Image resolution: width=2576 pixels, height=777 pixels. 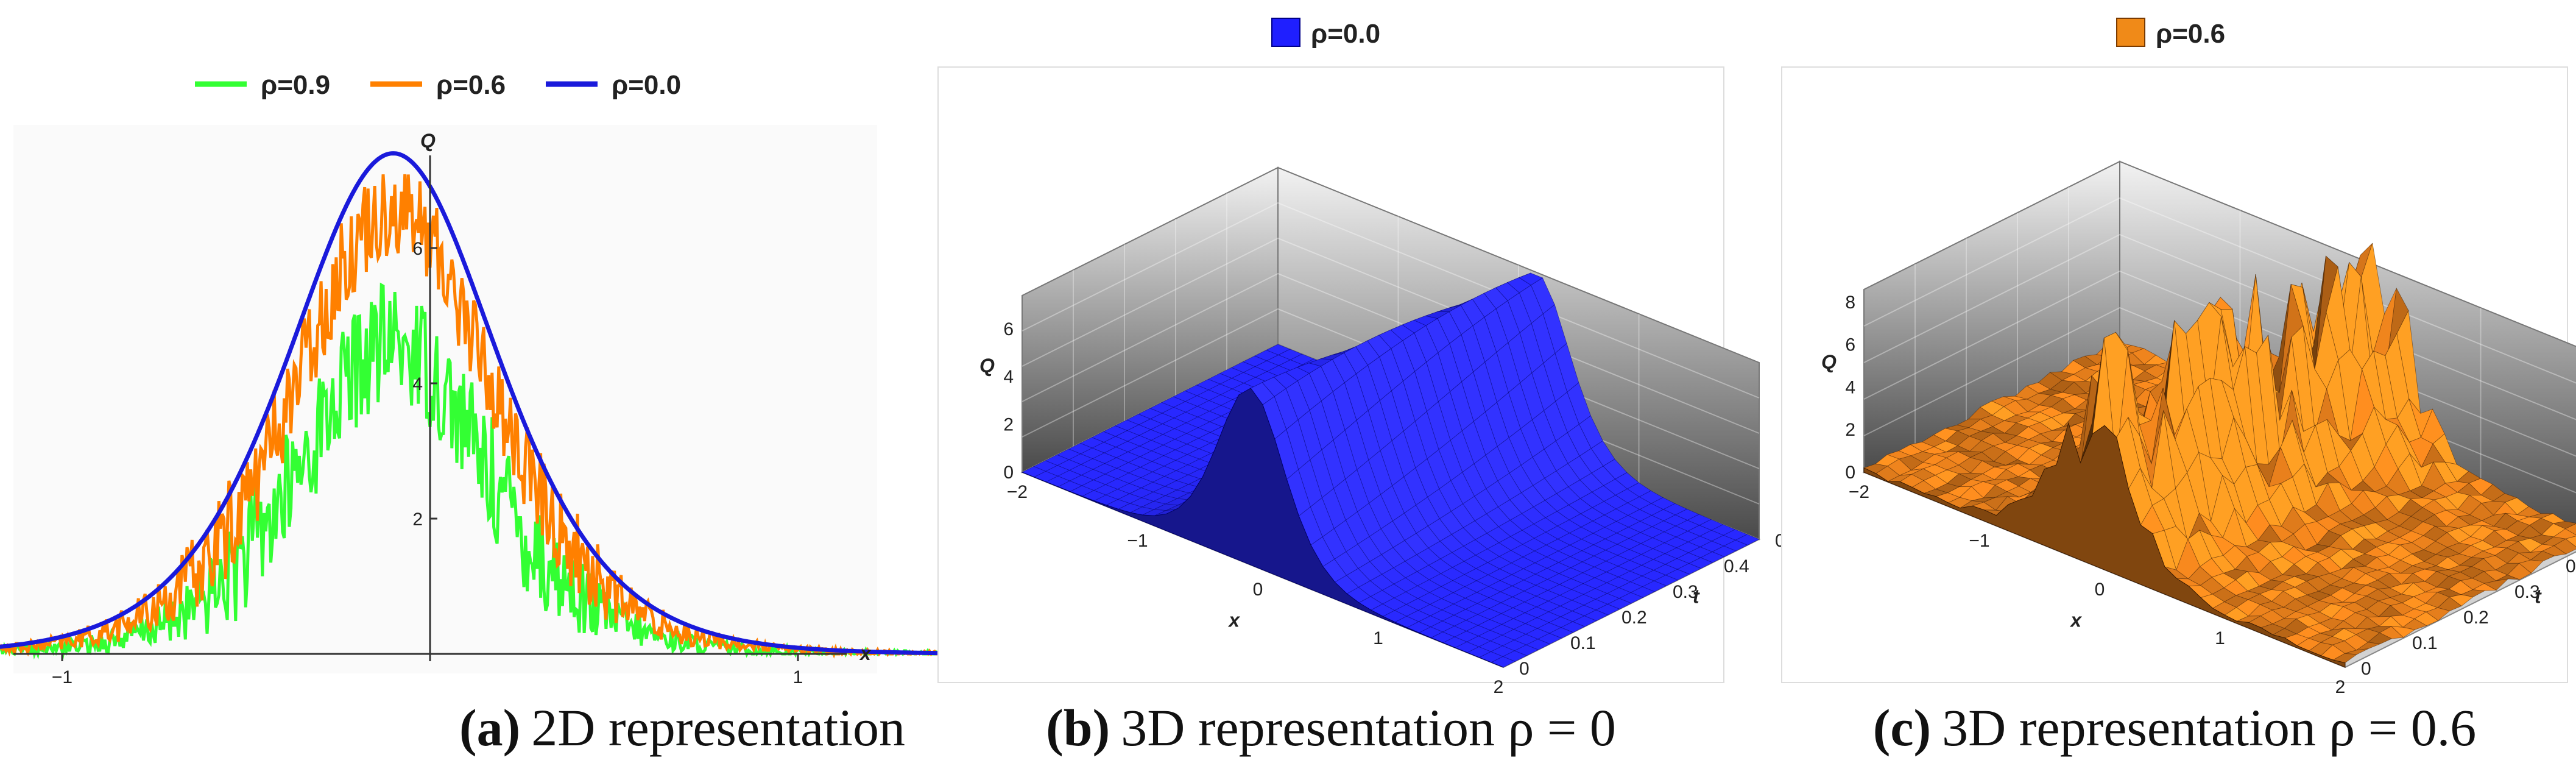 What do you see at coordinates (1286, 32) in the screenshot?
I see `panel-b-legend-swatch` at bounding box center [1286, 32].